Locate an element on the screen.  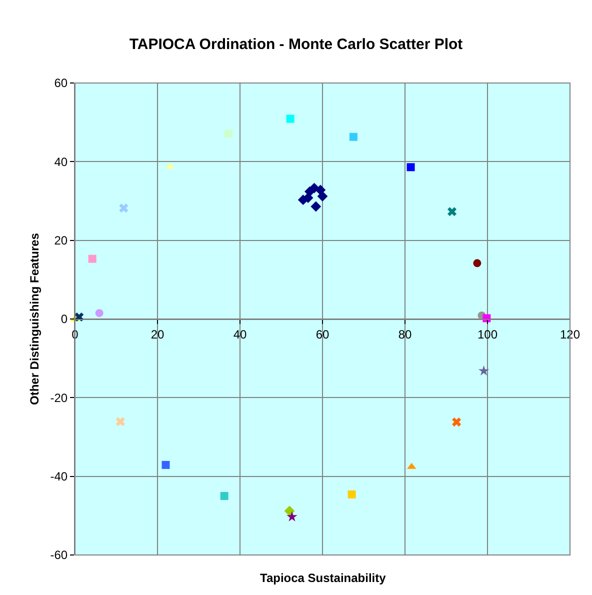
chart-title: TAPIOCA Ordination - Monte Carlo Scatter Plot is located at coordinates (296, 45).